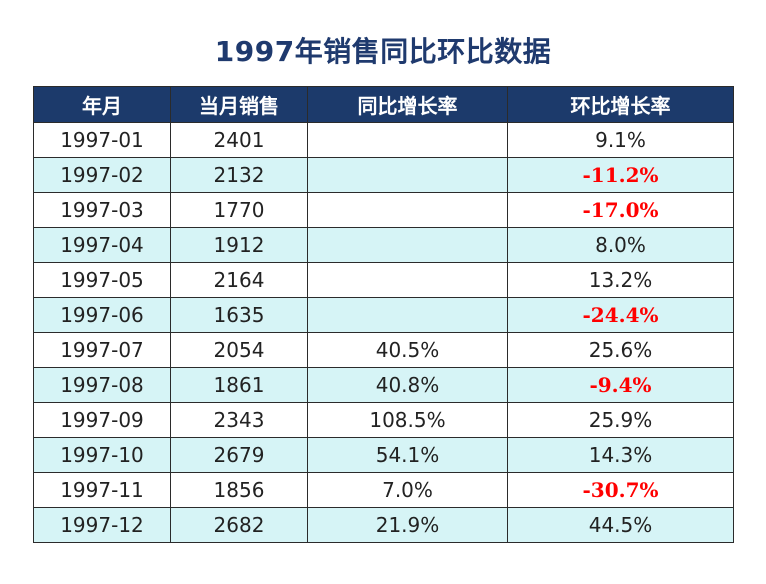  I want to click on cell-mom: 25.6%, so click(620, 350).